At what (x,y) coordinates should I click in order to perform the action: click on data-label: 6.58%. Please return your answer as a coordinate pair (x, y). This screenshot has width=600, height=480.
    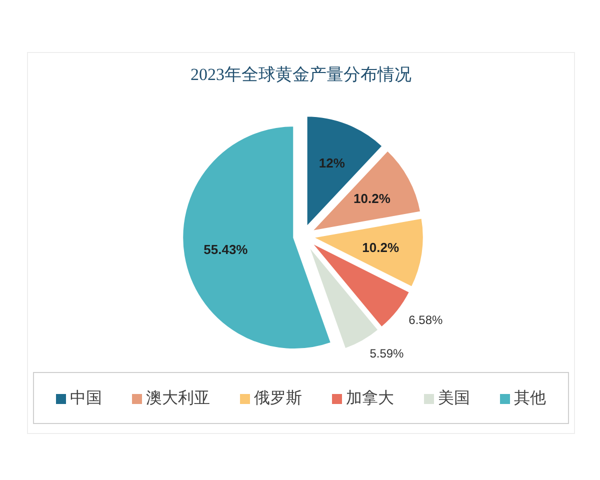
    Looking at the image, I should click on (426, 320).